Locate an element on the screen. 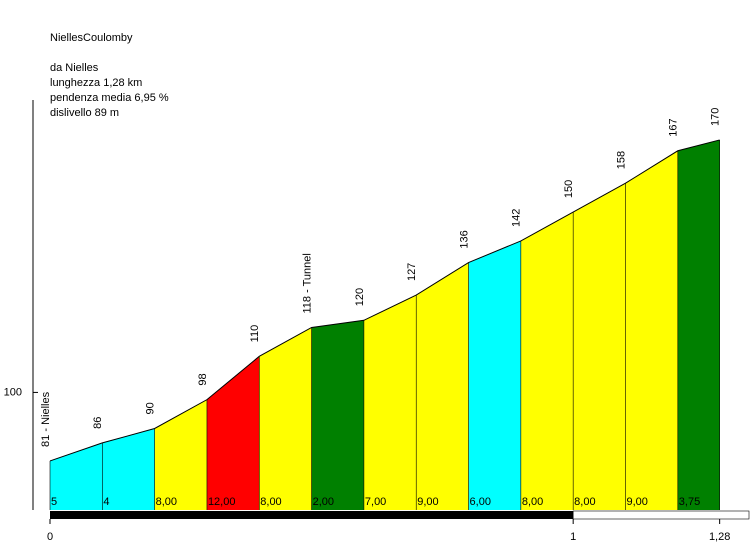  gradient-label: 3,75 is located at coordinates (689, 502).